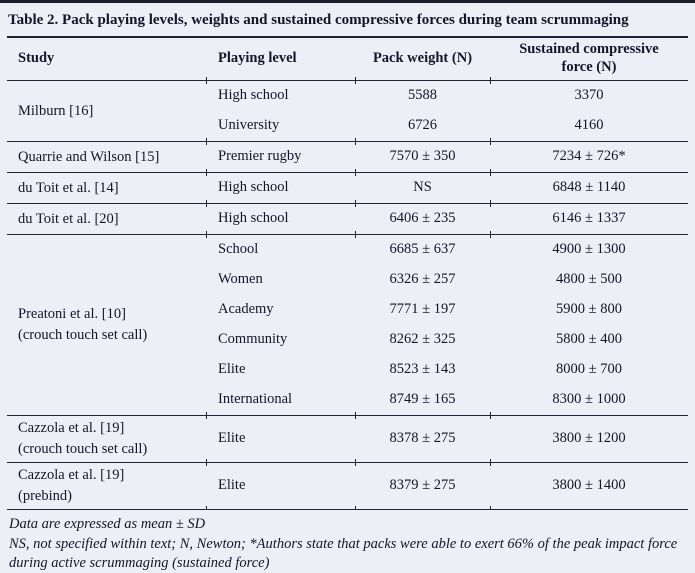 The width and height of the screenshot is (695, 573). I want to click on force-cell: 3800 ± 1400, so click(589, 486).